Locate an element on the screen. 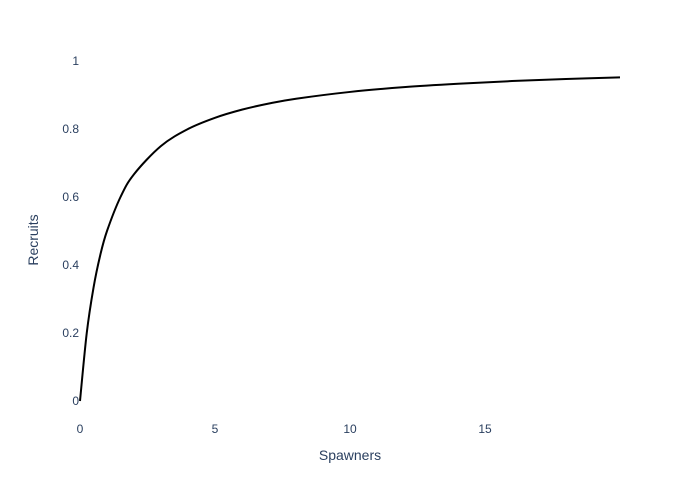 This screenshot has width=700, height=500. x-tick-label: 10 is located at coordinates (350, 429).